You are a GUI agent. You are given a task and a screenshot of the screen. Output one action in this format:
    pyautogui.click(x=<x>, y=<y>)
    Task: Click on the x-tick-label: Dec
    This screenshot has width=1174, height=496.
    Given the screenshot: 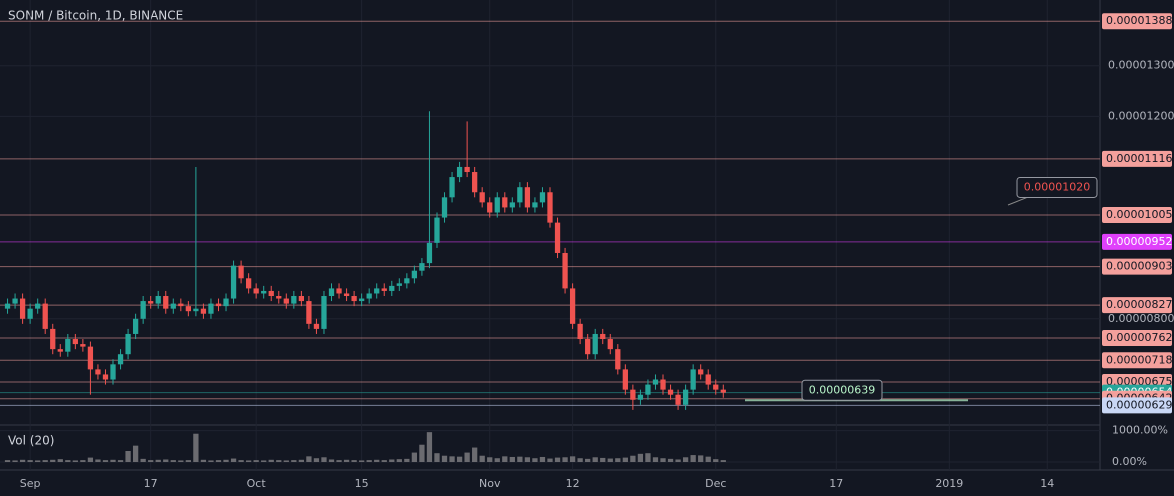 What is the action you would take?
    pyautogui.click(x=715, y=483)
    